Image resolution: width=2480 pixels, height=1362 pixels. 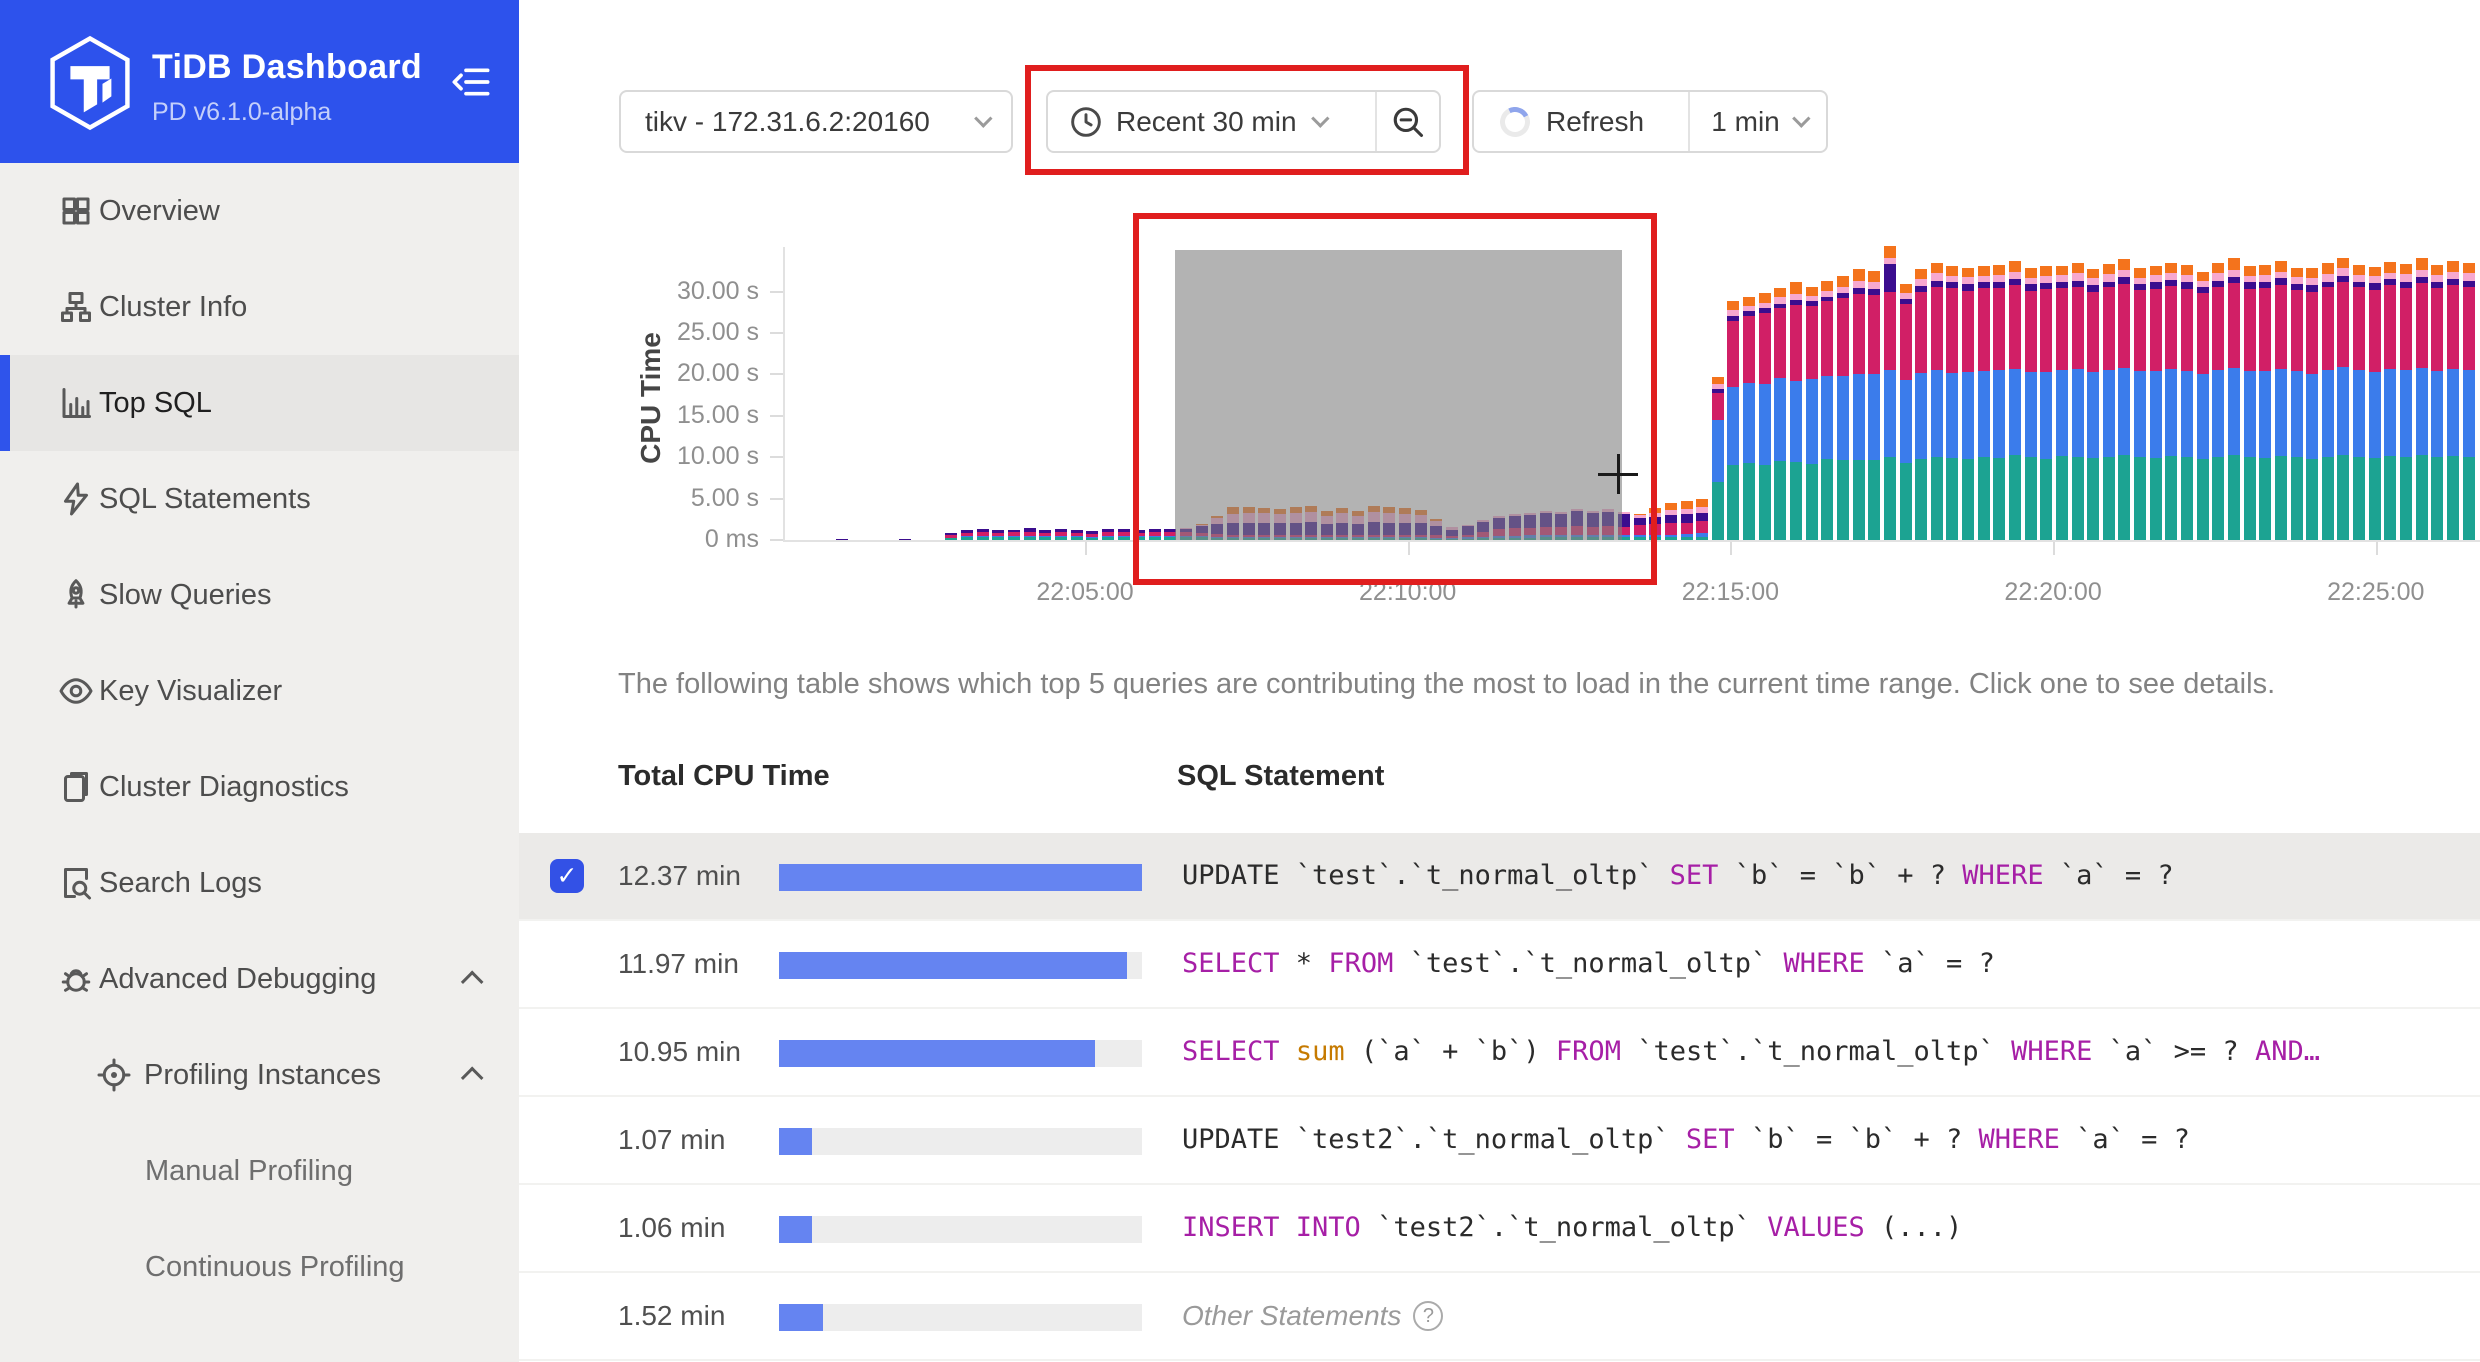 I want to click on chevron-up-icon, so click(x=472, y=1078).